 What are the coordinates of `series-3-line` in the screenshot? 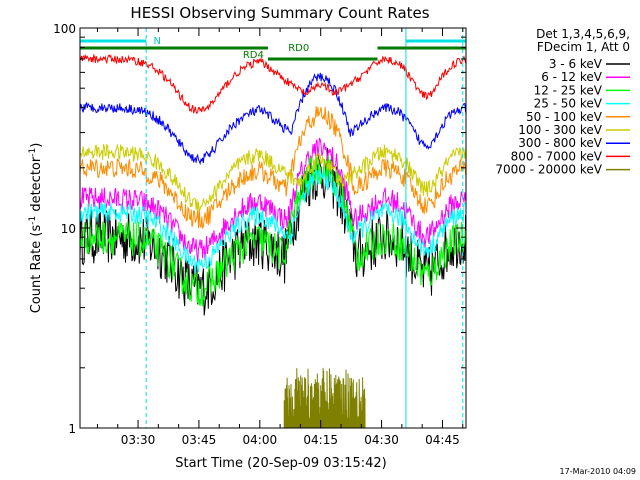 It's located at (273, 221).